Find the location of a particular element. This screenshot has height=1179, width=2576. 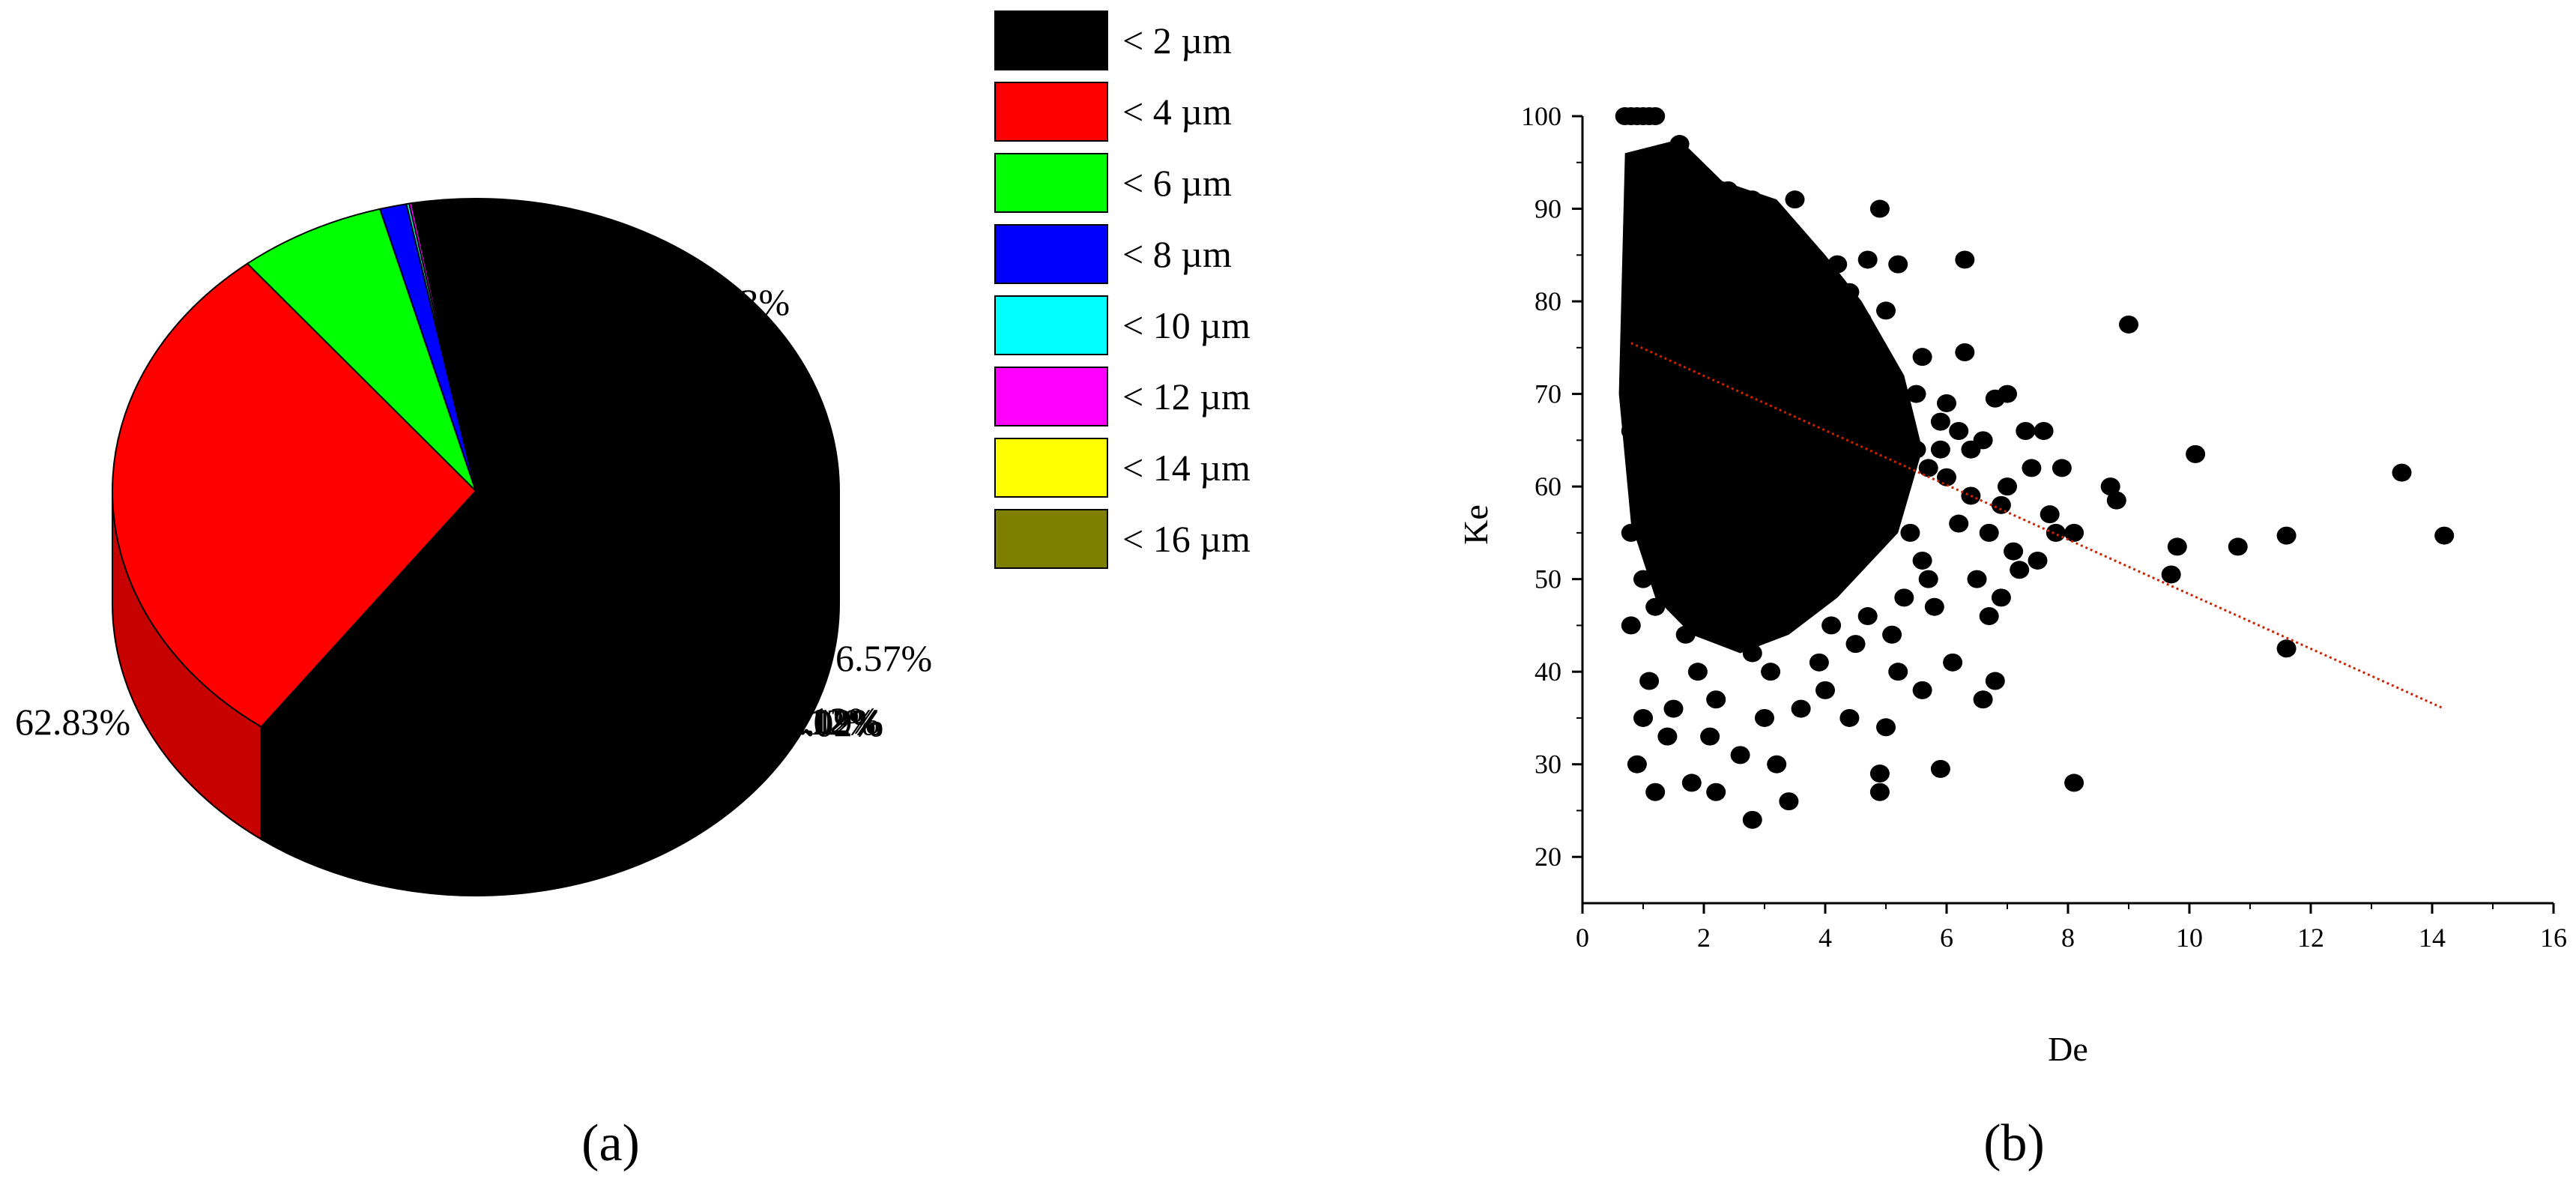

pie-data-label-5: 0.12% is located at coordinates (831, 720).